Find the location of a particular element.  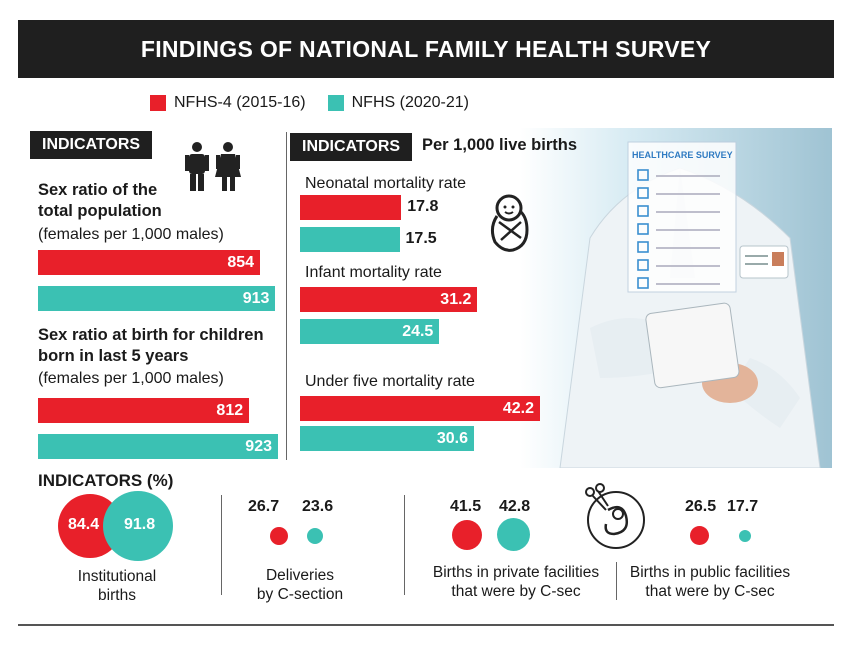

bar-neonatal-nfhs4 is located at coordinates (351, 207).